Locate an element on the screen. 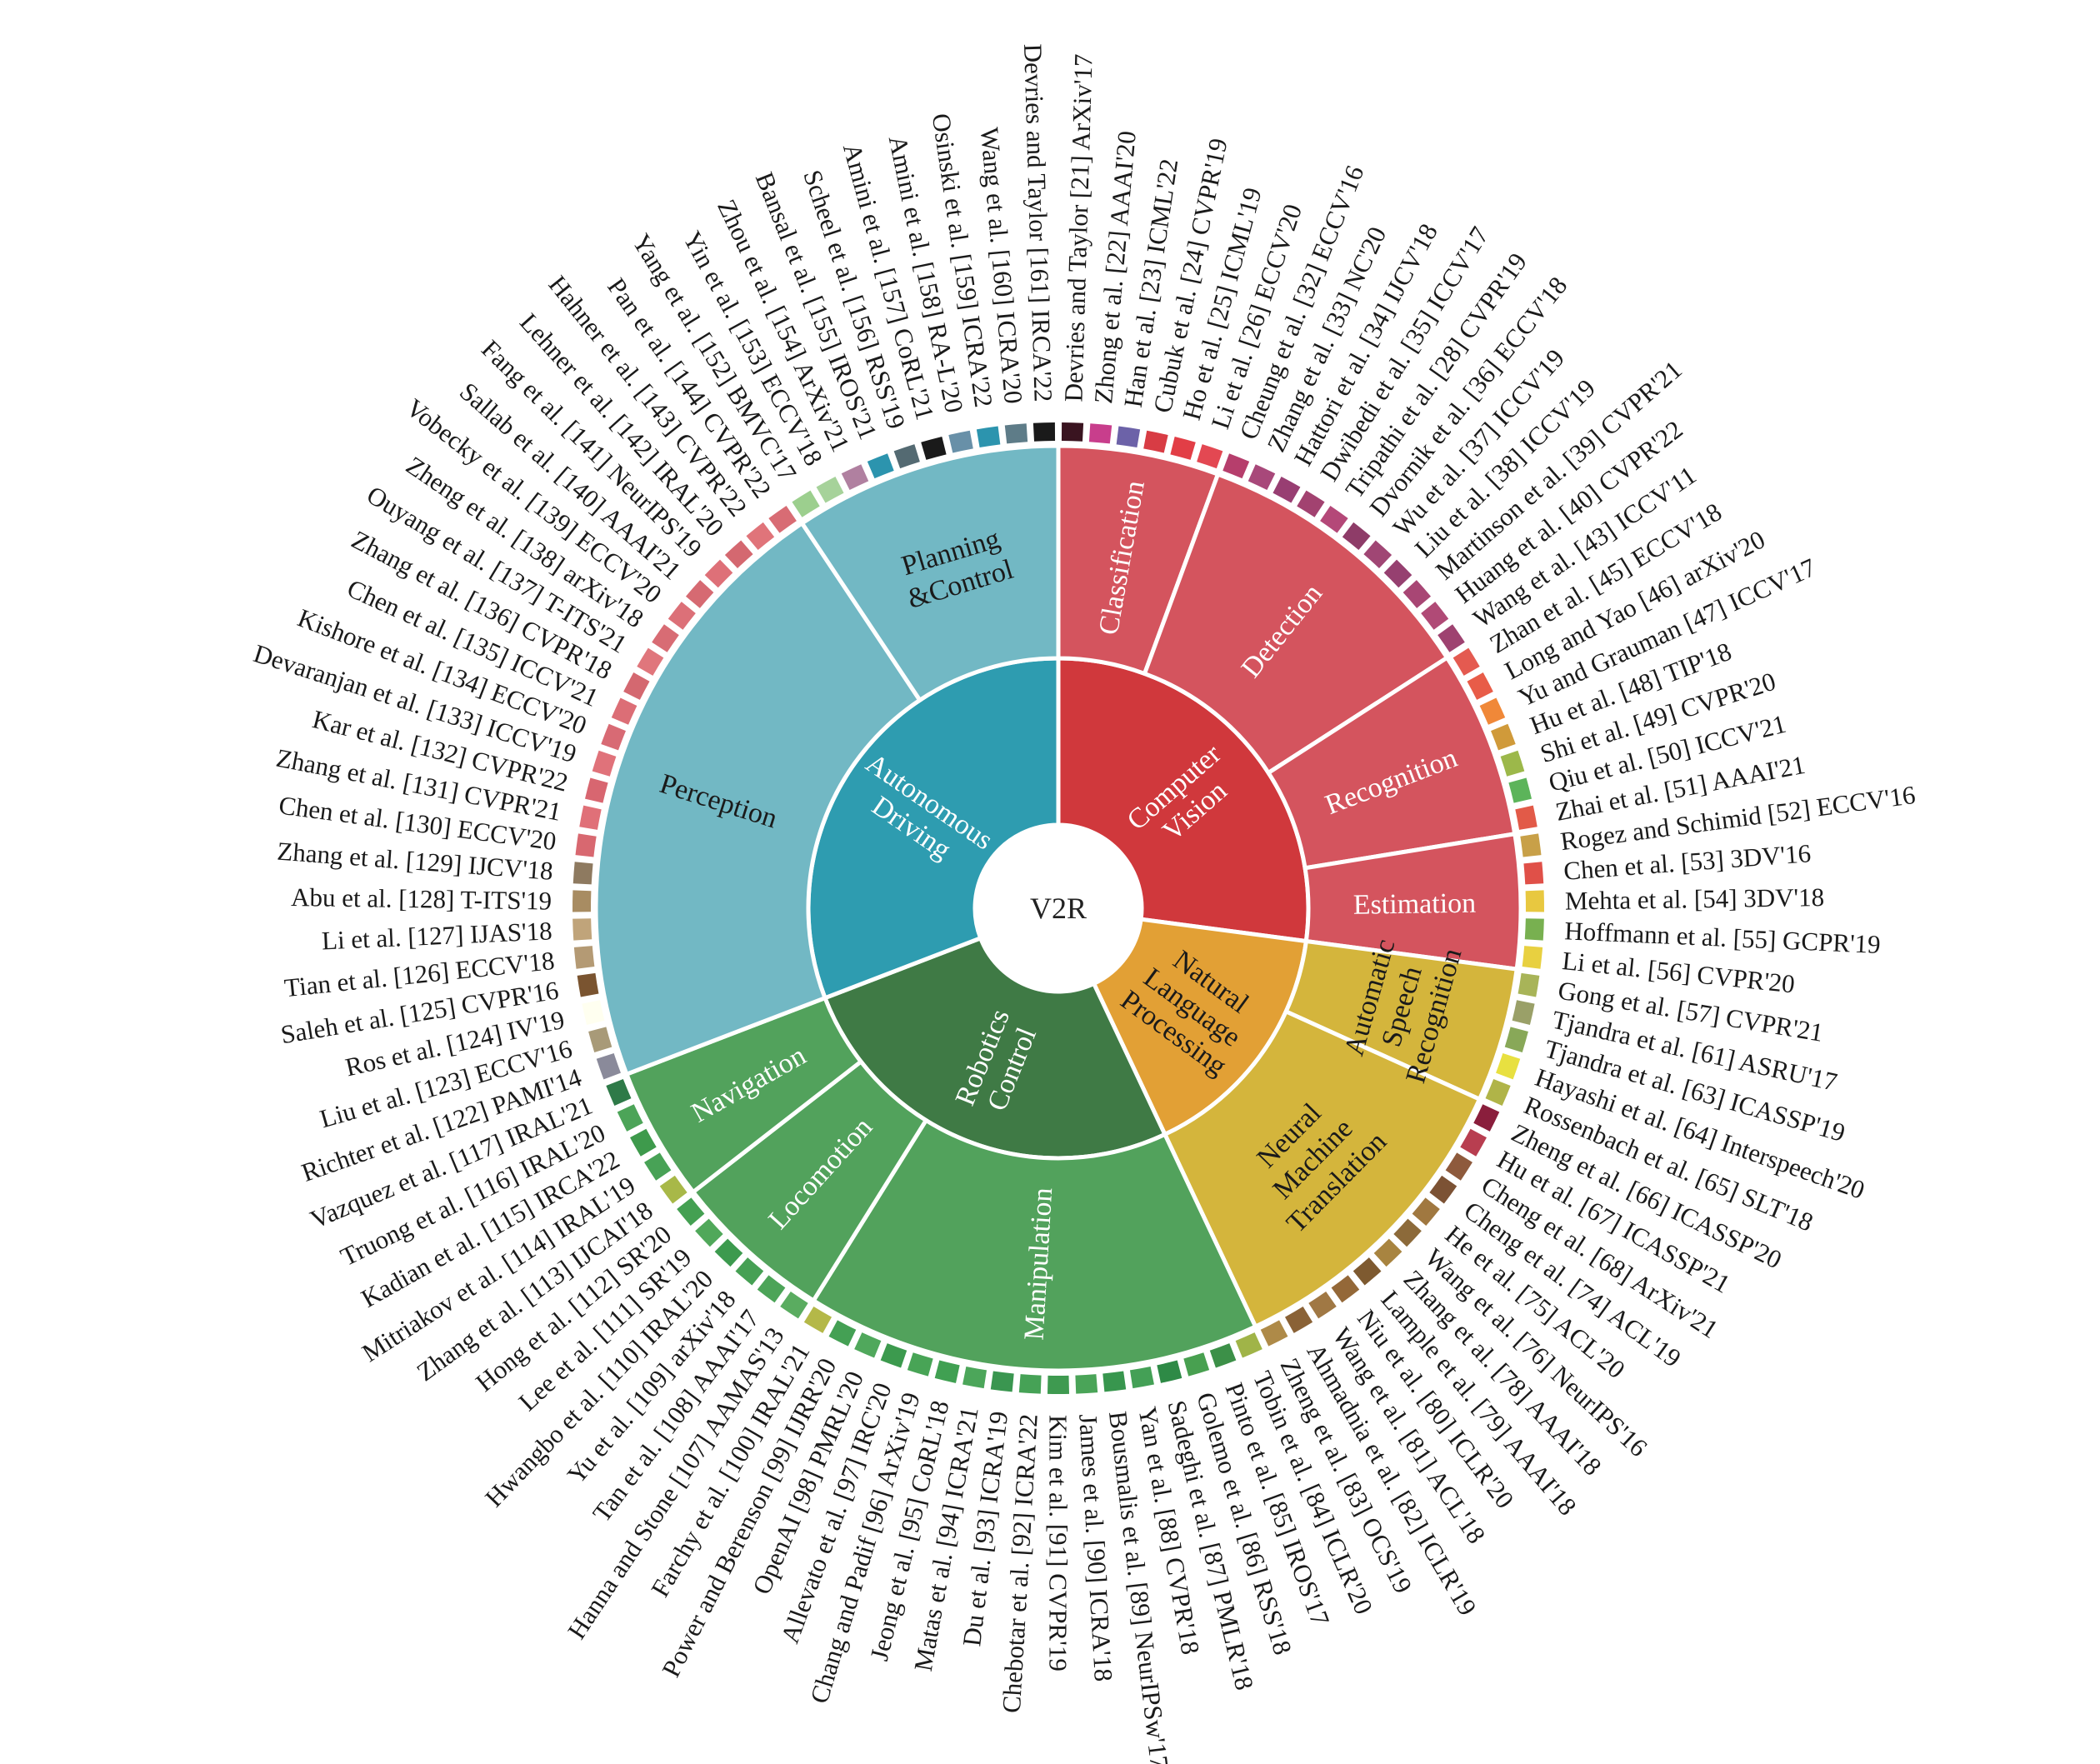 The image size is (2100, 1764). domain-ring is located at coordinates (1058, 909).